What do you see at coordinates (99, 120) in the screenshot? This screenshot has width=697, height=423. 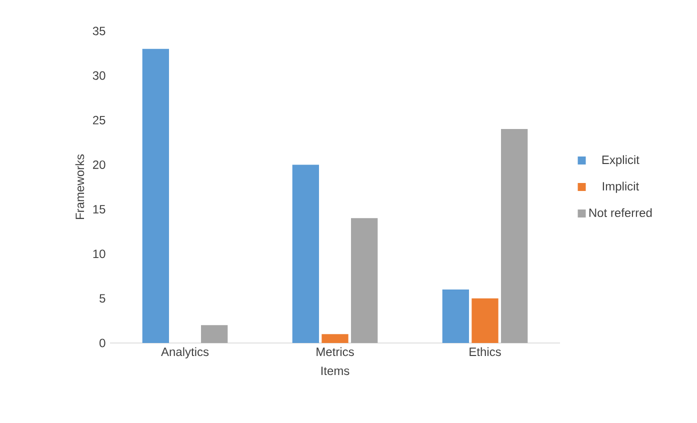 I see `y-tick-label: 25` at bounding box center [99, 120].